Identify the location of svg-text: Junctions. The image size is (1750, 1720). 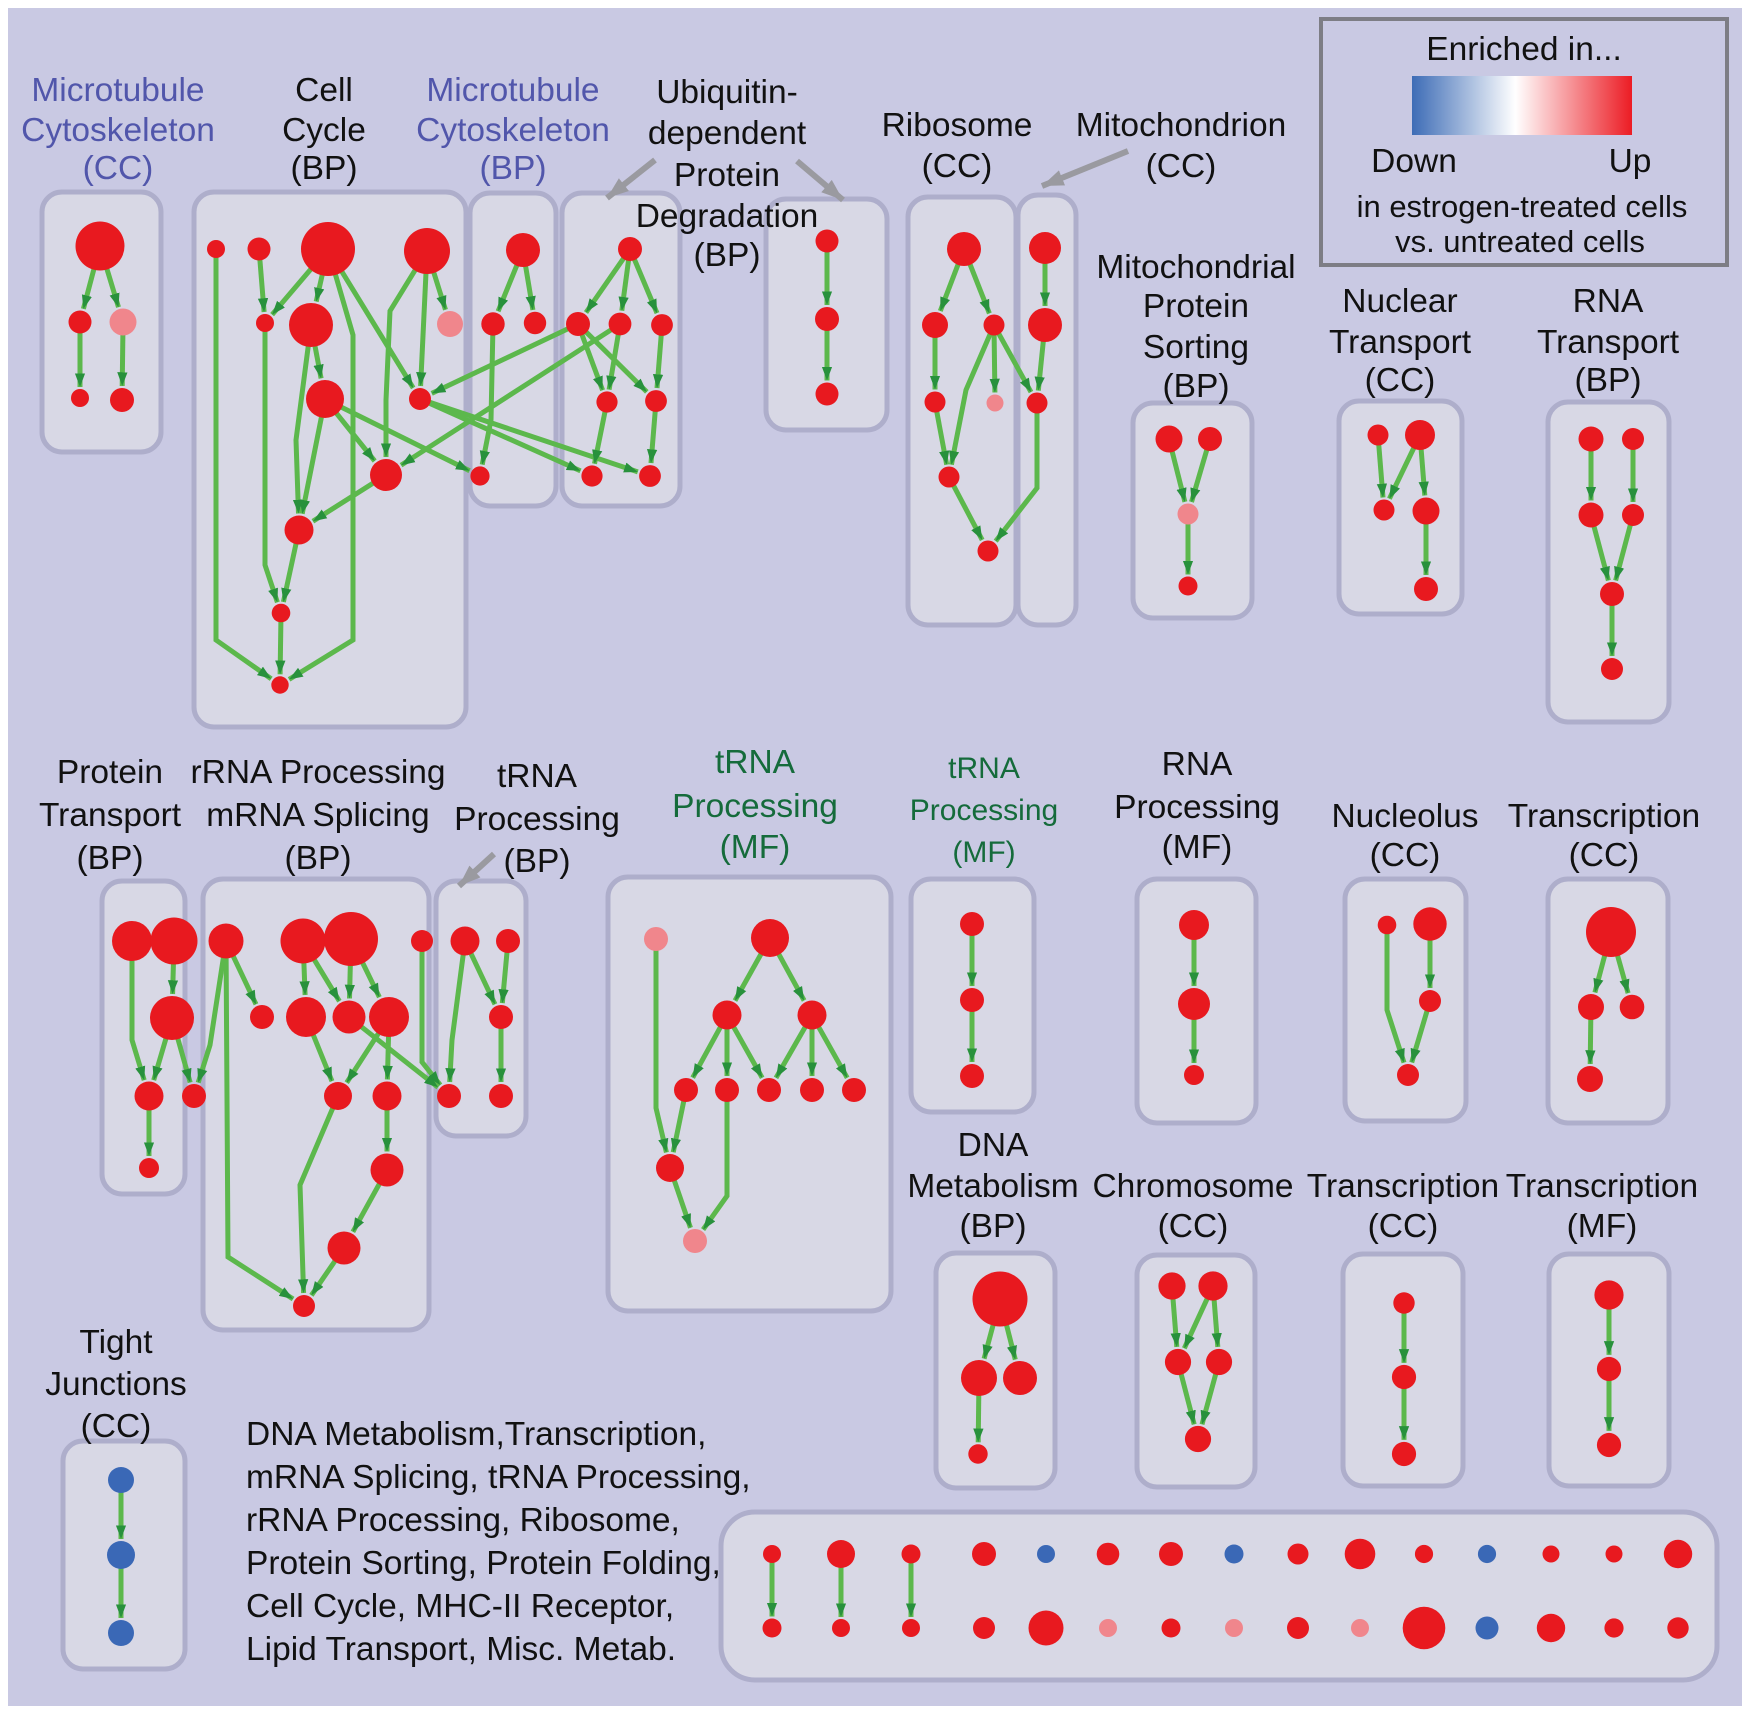
(116, 1384).